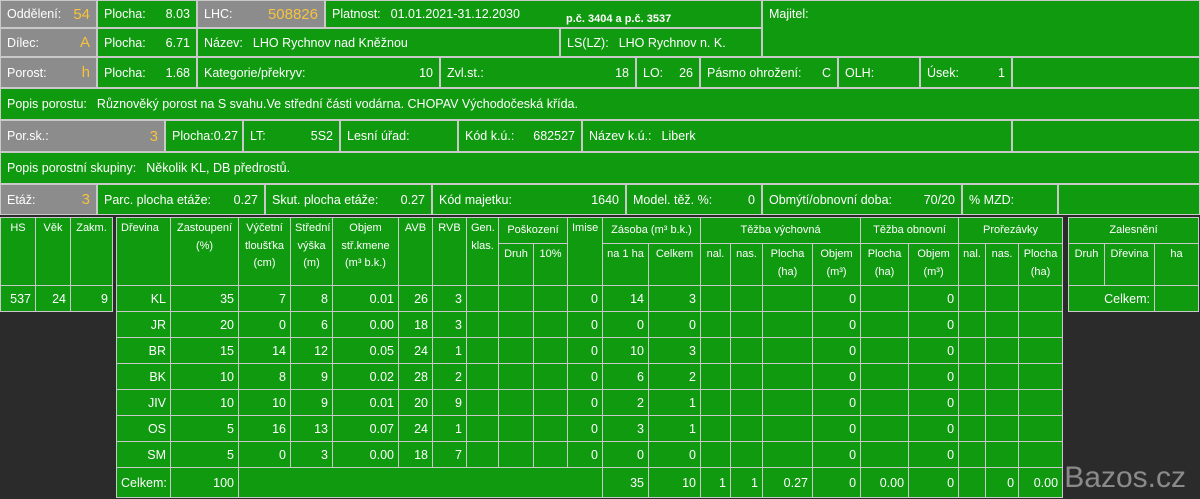 Image resolution: width=1200 pixels, height=499 pixels. What do you see at coordinates (56, 251) in the screenshot?
I see `header-row: HS Věk Zakm.` at bounding box center [56, 251].